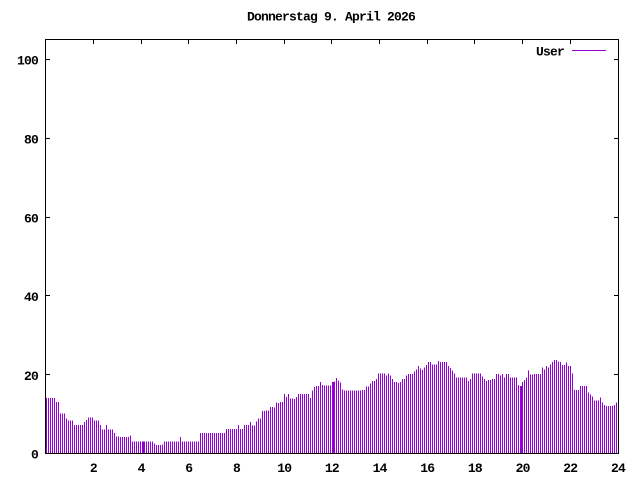 This screenshot has height=480, width=640. What do you see at coordinates (31, 140) in the screenshot?
I see `svg-text: 80` at bounding box center [31, 140].